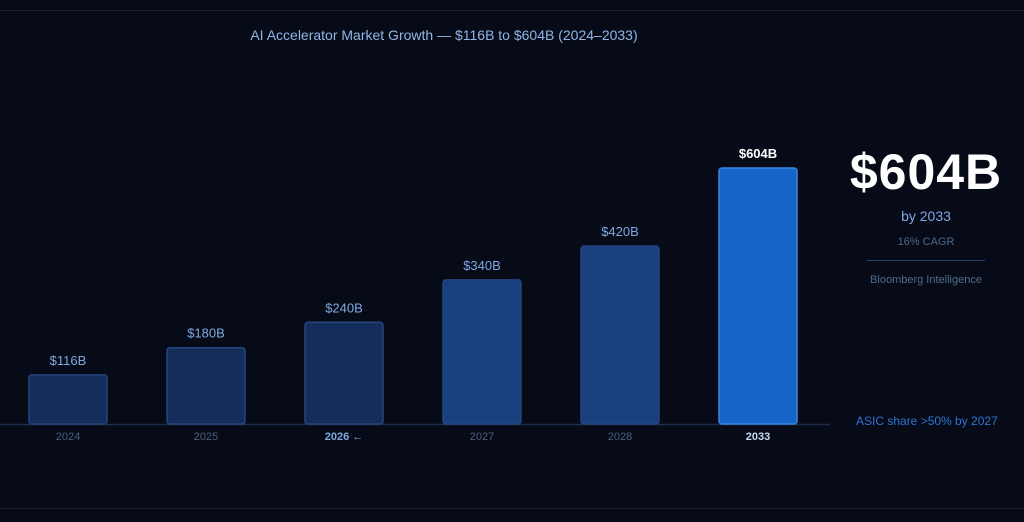 The height and width of the screenshot is (522, 1024). I want to click on bottom-divider, so click(512, 508).